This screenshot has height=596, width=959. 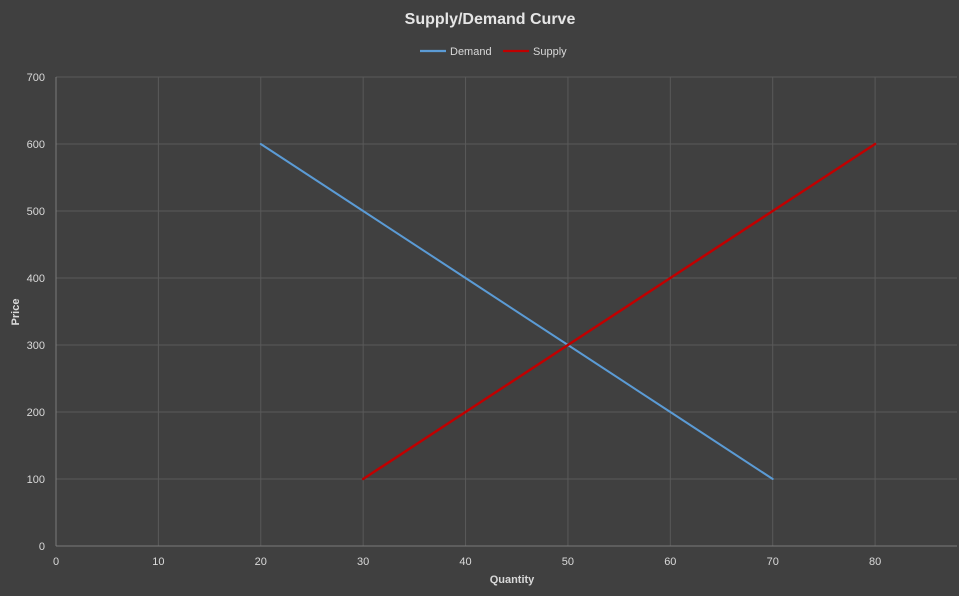 What do you see at coordinates (42, 547) in the screenshot?
I see `y-tick-label: 0` at bounding box center [42, 547].